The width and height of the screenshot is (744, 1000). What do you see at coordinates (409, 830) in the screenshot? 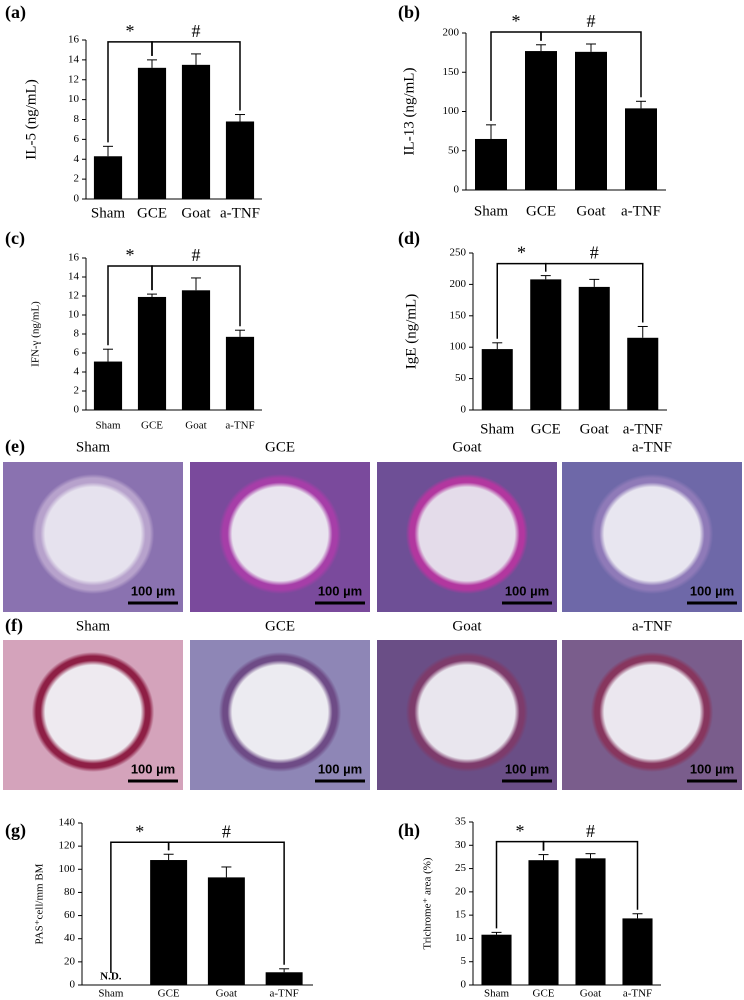
I see `panel-label: (h)` at bounding box center [409, 830].